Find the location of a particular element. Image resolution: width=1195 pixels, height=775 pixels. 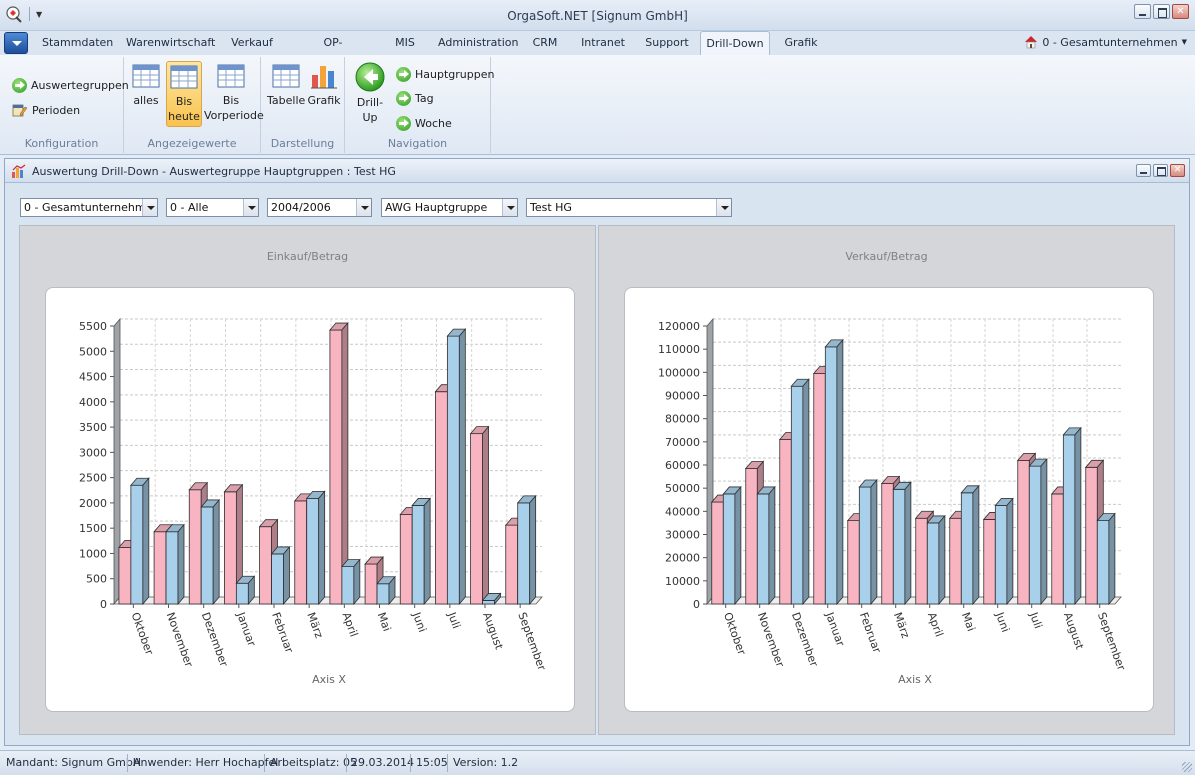

resize-grip is located at coordinates (1187, 767).